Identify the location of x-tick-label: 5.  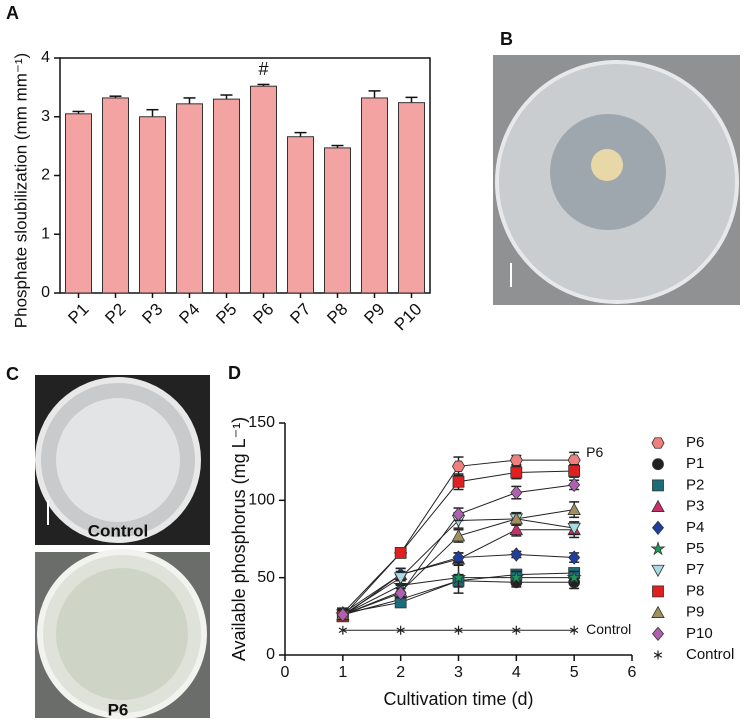
(574, 672).